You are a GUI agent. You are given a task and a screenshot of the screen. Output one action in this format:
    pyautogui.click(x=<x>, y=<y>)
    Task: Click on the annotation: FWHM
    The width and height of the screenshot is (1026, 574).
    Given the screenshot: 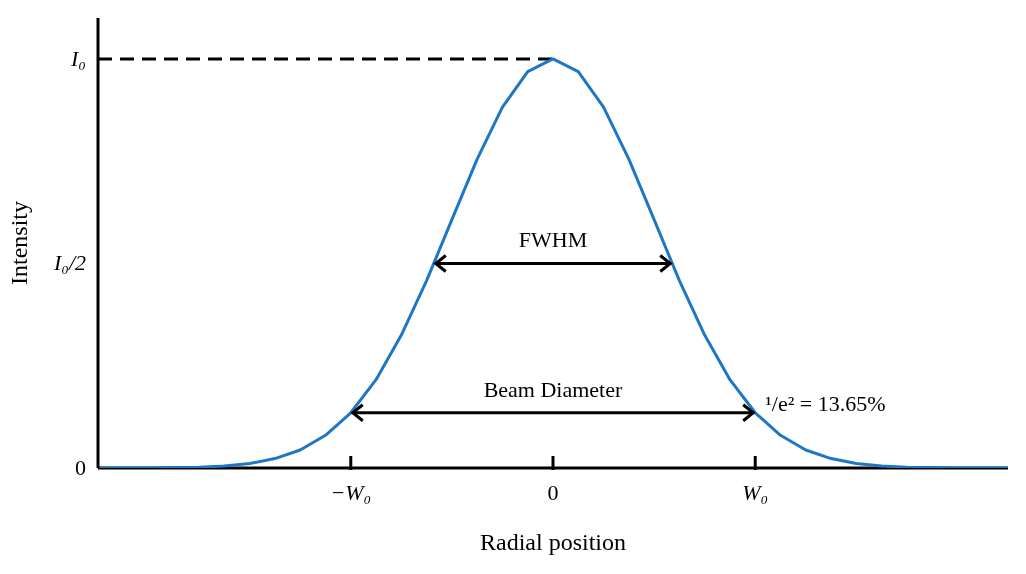 What is the action you would take?
    pyautogui.click(x=553, y=240)
    